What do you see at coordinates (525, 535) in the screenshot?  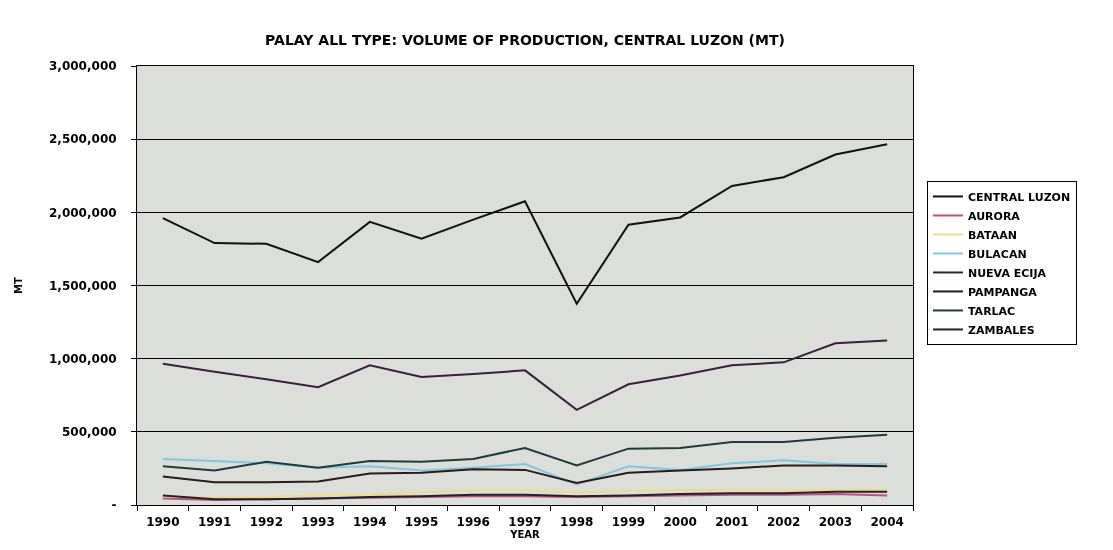 I see `x-axis-title: YEAR` at bounding box center [525, 535].